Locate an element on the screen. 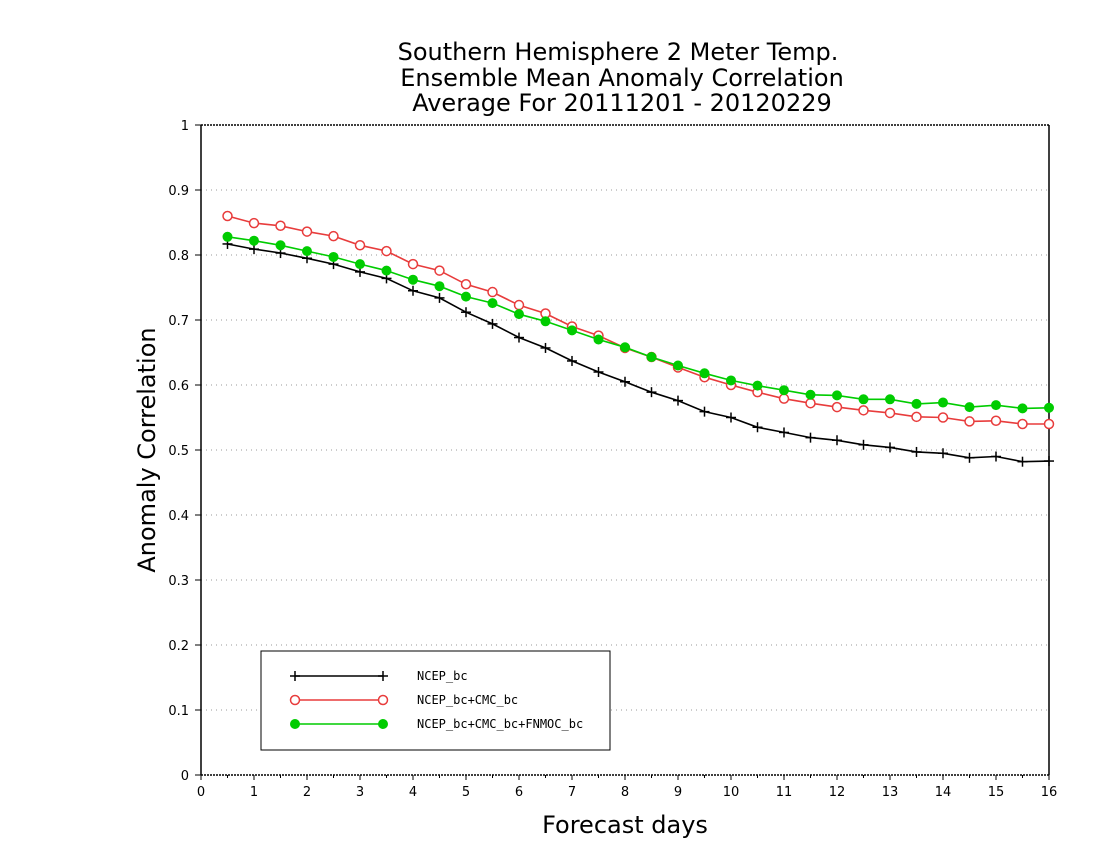  chart-title-line-3: Average For 20111201 - 20120229 is located at coordinates (622, 103).